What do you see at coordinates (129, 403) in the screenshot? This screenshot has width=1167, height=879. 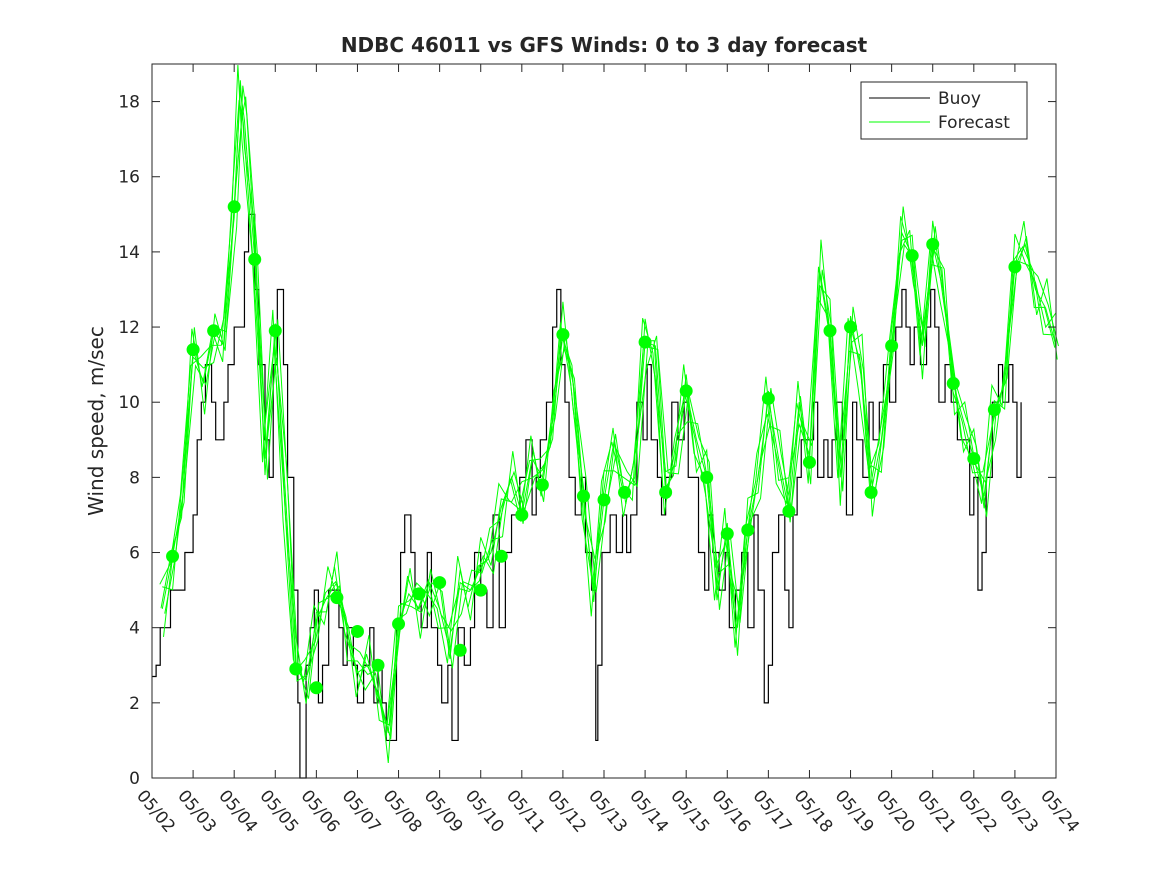 I see `y-tick-label: 10` at bounding box center [129, 403].